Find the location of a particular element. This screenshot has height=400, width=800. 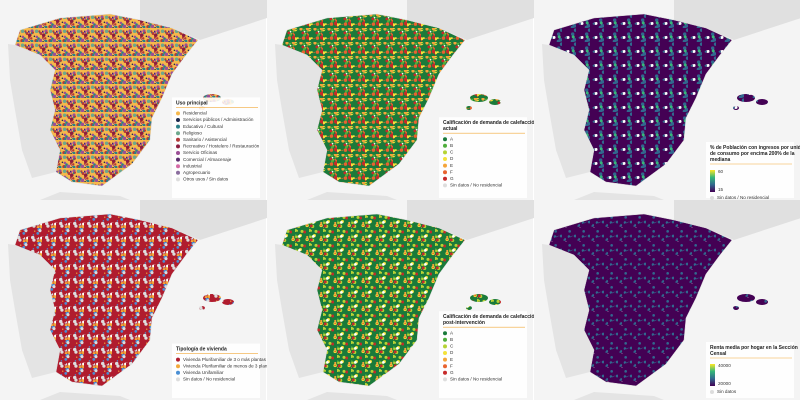

legend-tick-label: 20000 is located at coordinates (724, 383).